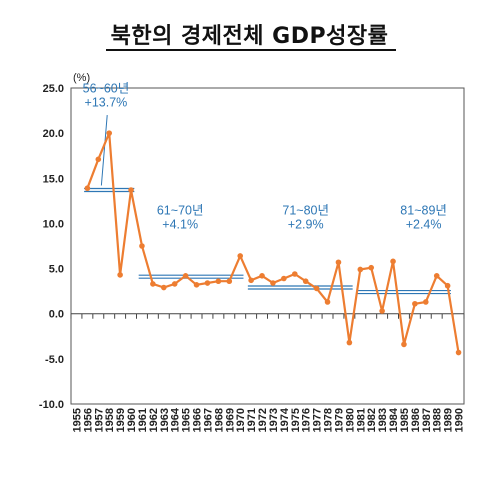 The image size is (499, 480). What do you see at coordinates (180, 224) in the screenshot?
I see `average-value-label: +4.1%` at bounding box center [180, 224].